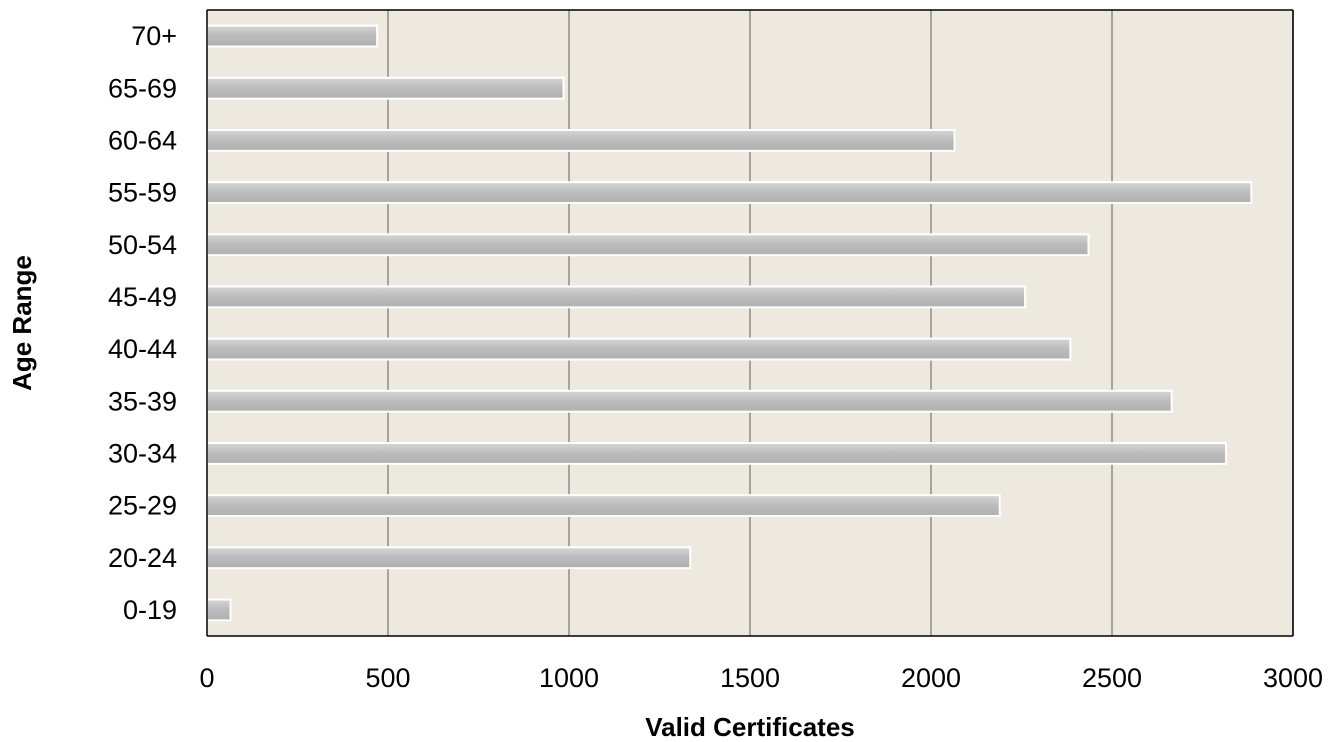 The width and height of the screenshot is (1339, 742). What do you see at coordinates (142, 401) in the screenshot?
I see `y-tick-label-35-39: 35-39` at bounding box center [142, 401].